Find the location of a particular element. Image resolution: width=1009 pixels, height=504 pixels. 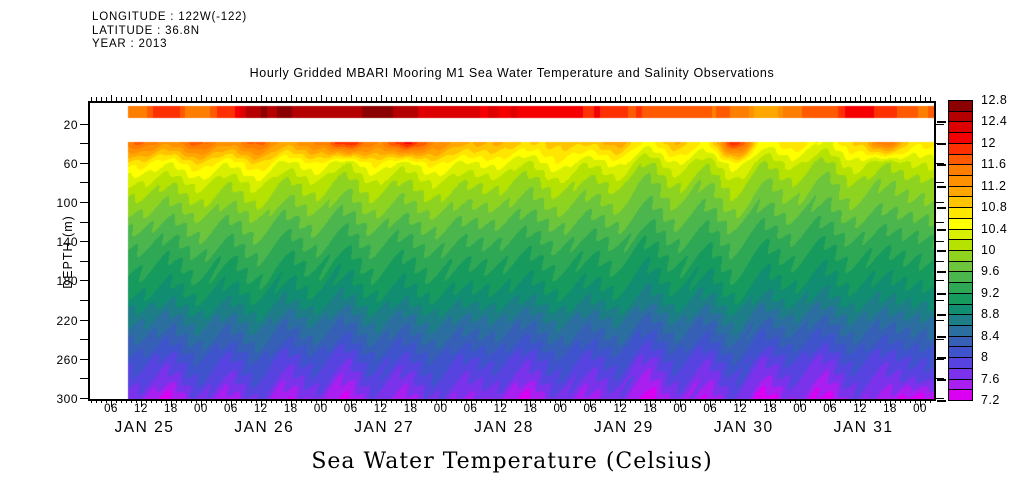

x-axis-day-label: JAN 27 is located at coordinates (384, 427).